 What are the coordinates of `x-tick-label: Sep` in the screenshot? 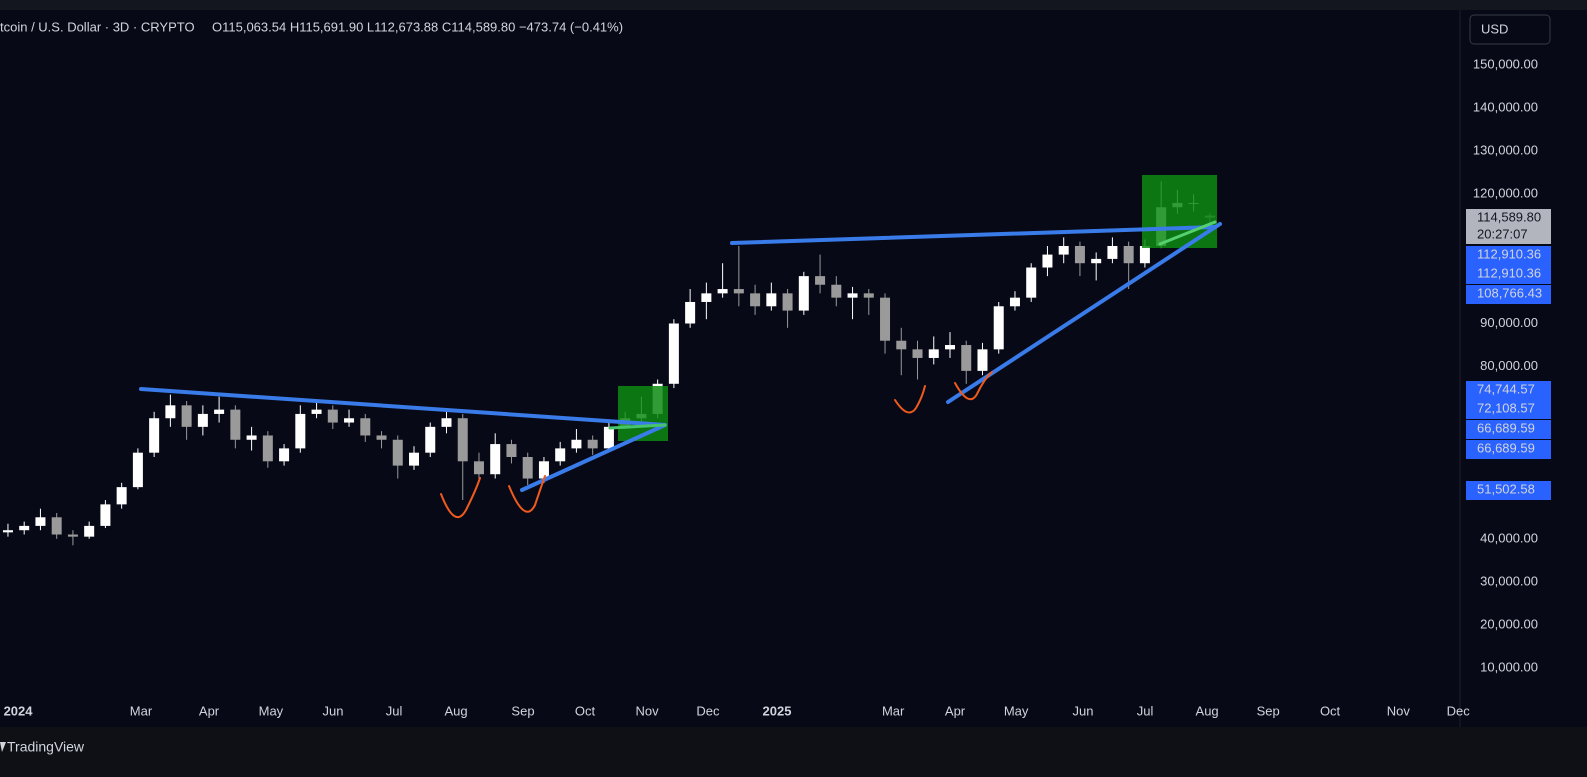 It's located at (522, 710).